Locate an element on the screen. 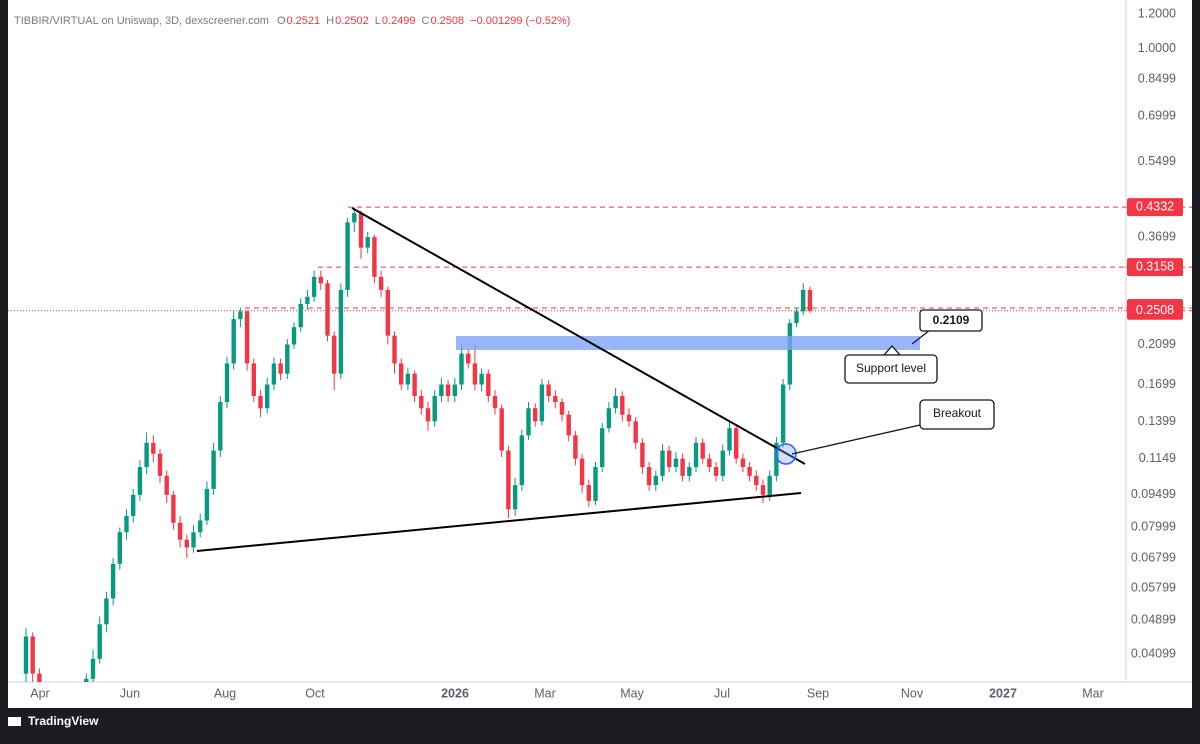  logo is located at coordinates (14, 721).